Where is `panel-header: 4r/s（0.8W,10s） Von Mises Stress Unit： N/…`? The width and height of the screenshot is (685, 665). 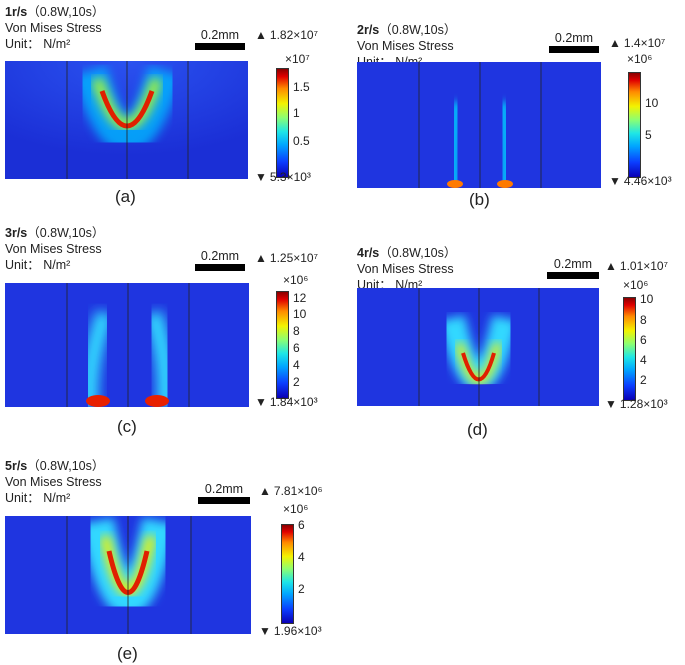
panel-header: 4r/s（0.8W,10s） Von Mises Stress Unit： N/… is located at coordinates (406, 269).